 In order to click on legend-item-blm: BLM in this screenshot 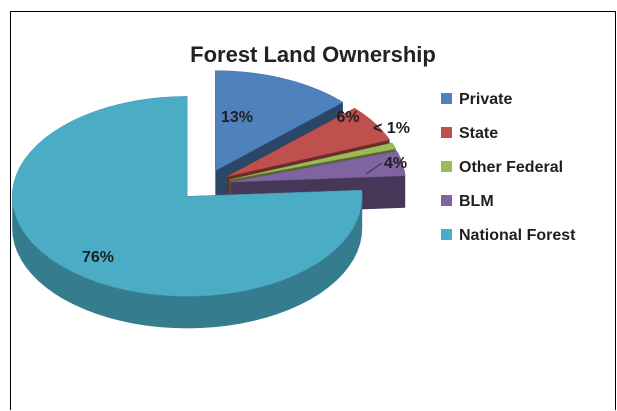, I will do `click(467, 201)`.